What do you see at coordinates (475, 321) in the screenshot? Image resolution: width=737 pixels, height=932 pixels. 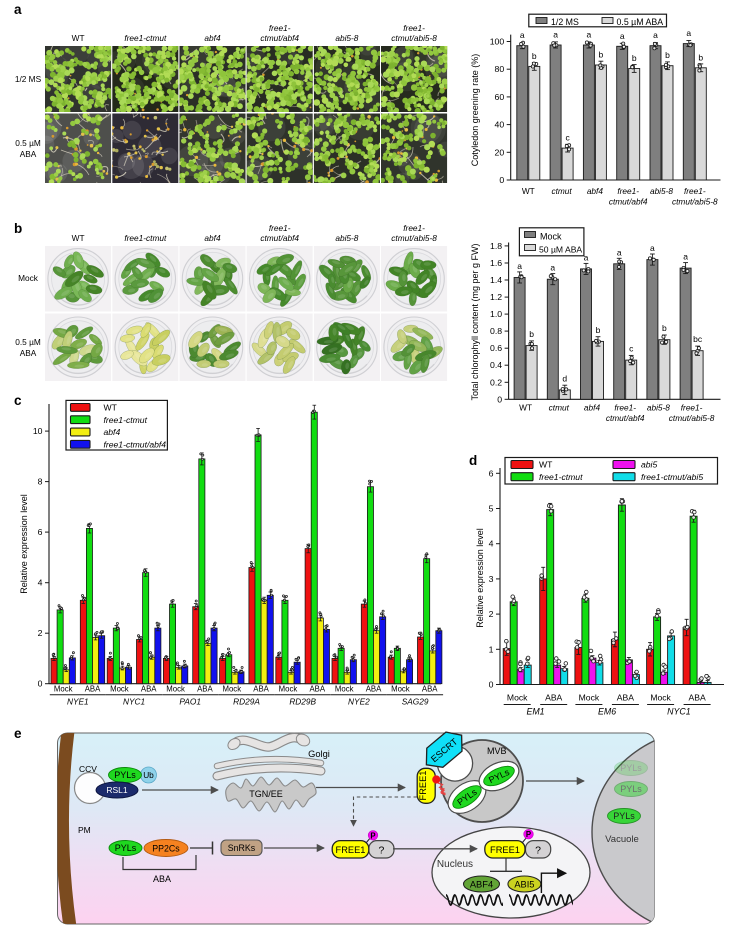 I see `svg-text:Total chlorophyll content (mg: Total chlorophyll content (mg per g FW)` at bounding box center [475, 321].